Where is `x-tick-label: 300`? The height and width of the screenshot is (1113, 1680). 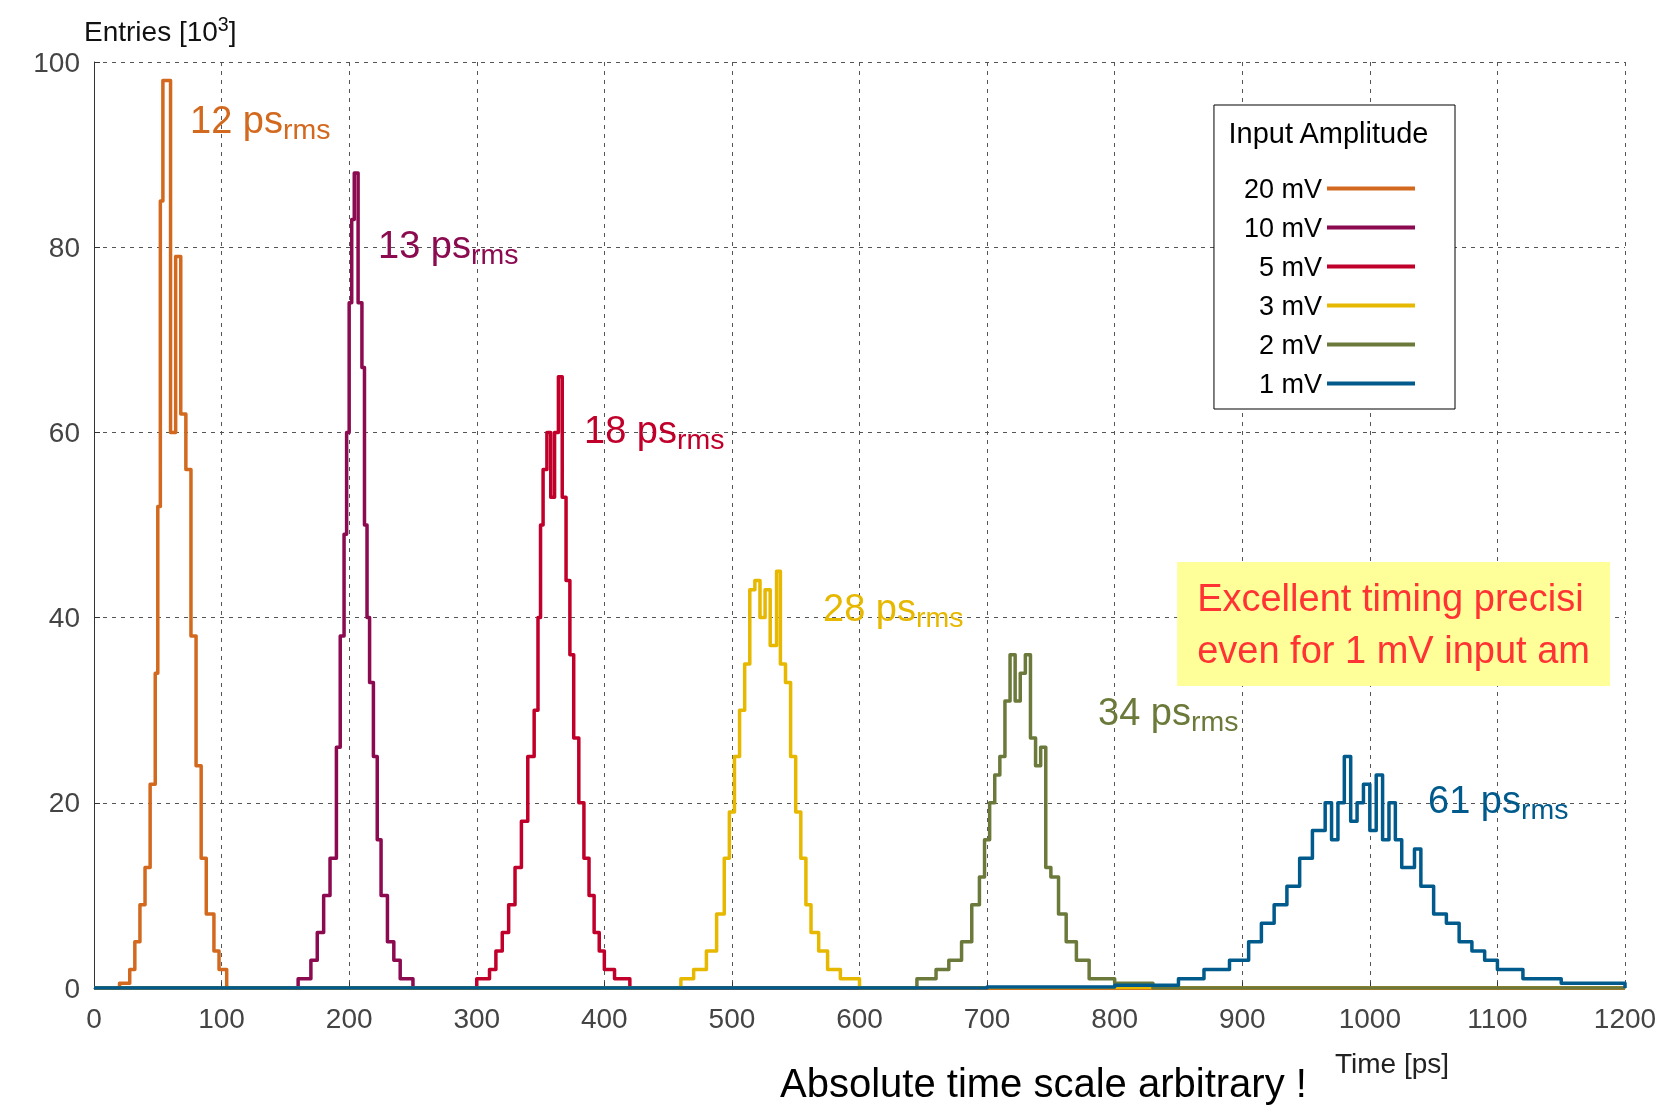
x-tick-label: 300 is located at coordinates (477, 1018).